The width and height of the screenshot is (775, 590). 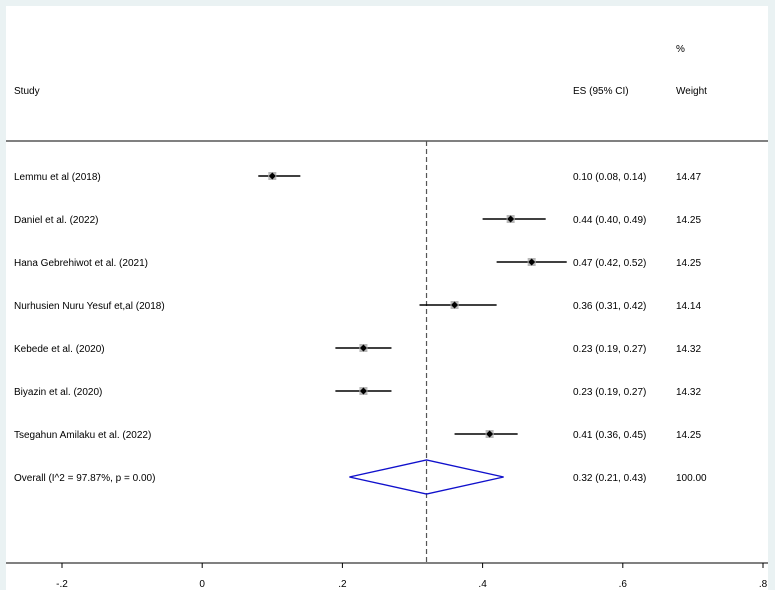 I want to click on x-axis-tick-label: .6, so click(x=623, y=584).